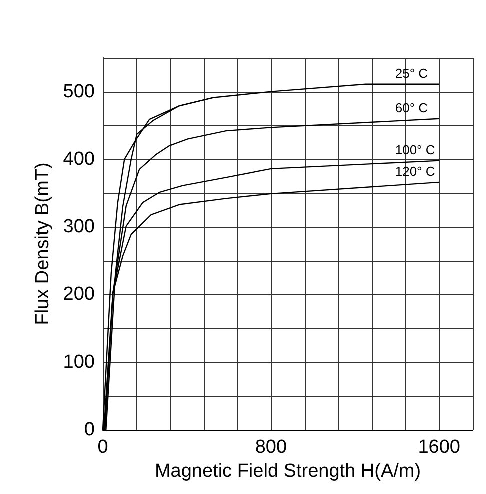 This screenshot has width=486, height=494. Describe the element at coordinates (79, 362) in the screenshot. I see `y-tick-label: 100` at that location.